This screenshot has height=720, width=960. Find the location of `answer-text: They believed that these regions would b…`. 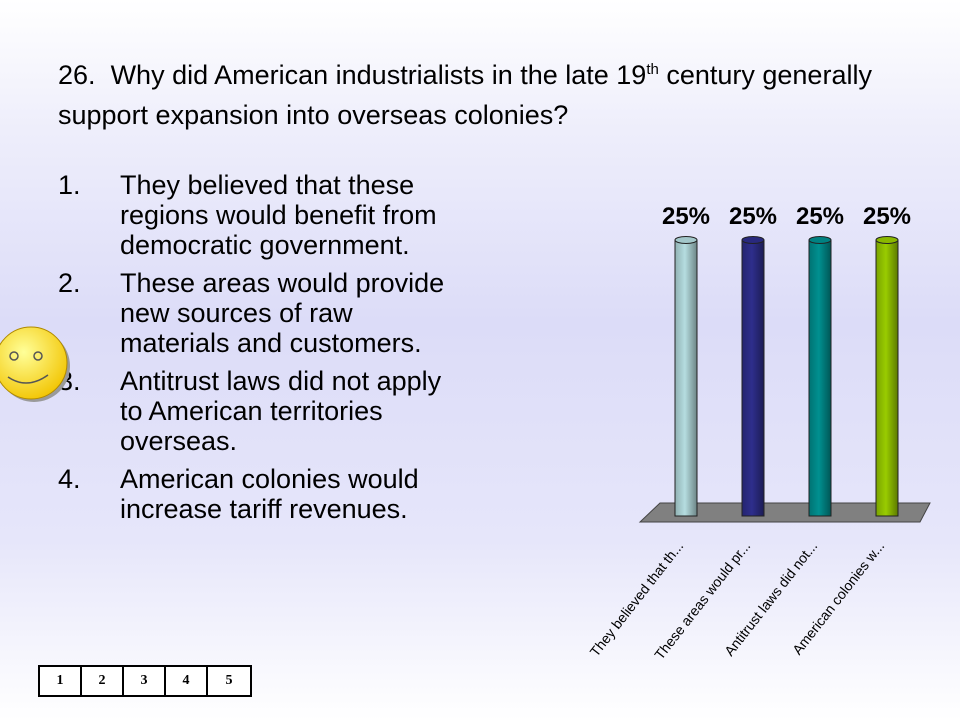

answer-text: They believed that these regions would b… is located at coordinates (278, 215).